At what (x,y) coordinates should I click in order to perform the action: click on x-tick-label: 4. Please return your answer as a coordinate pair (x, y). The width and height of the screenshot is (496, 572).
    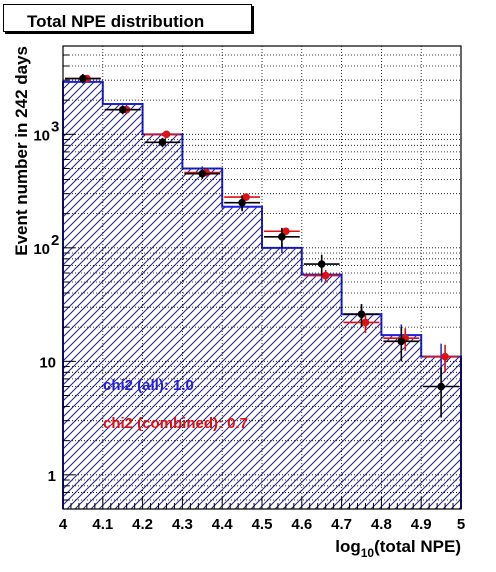
    Looking at the image, I should click on (63, 524).